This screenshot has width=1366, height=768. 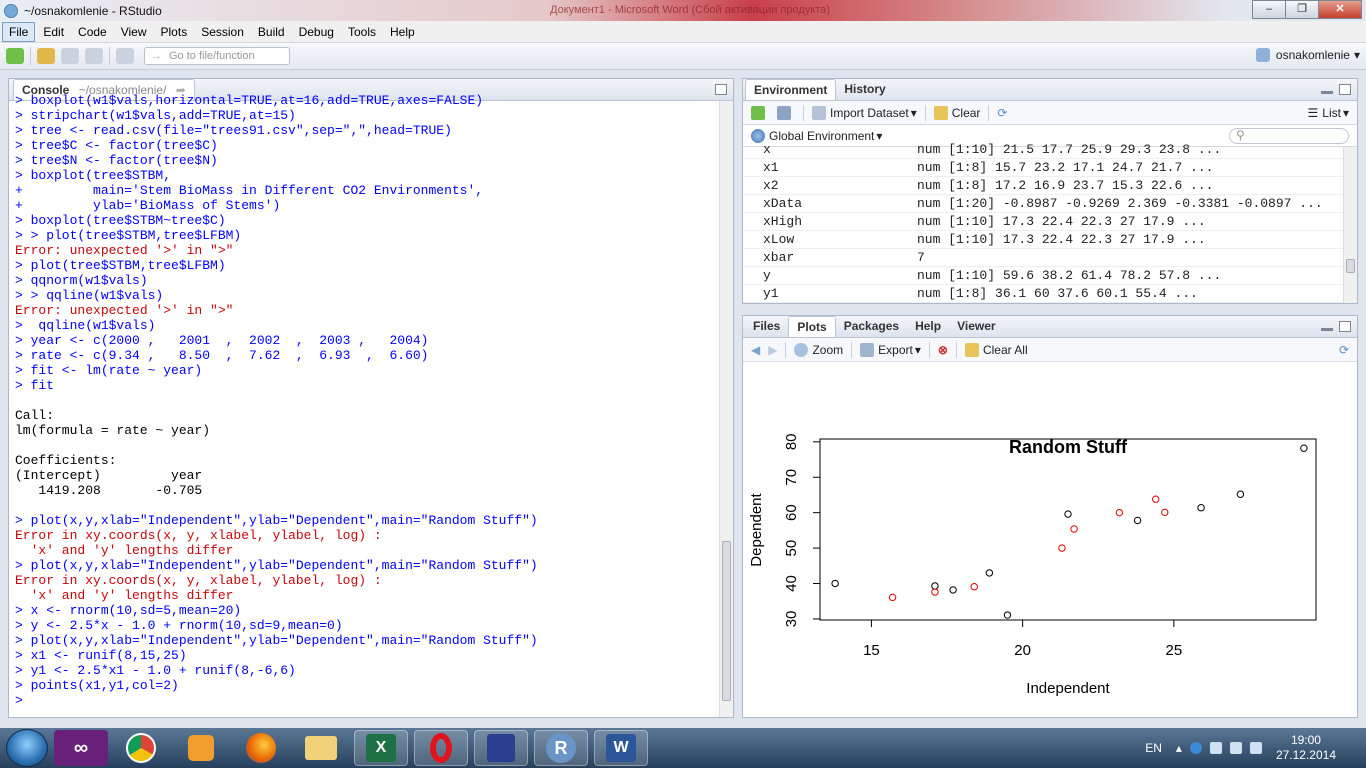 What do you see at coordinates (786, 349) in the screenshot?
I see `toolbar-separator` at bounding box center [786, 349].